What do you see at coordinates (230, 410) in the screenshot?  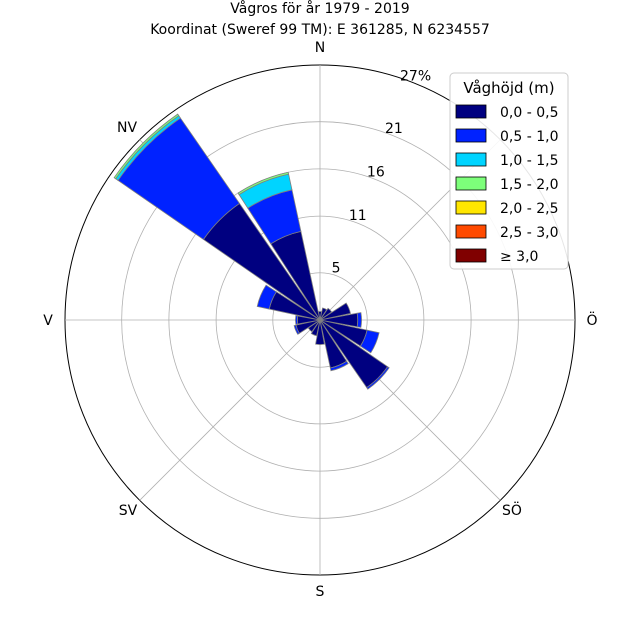 I see `grid-spoke` at bounding box center [230, 410].